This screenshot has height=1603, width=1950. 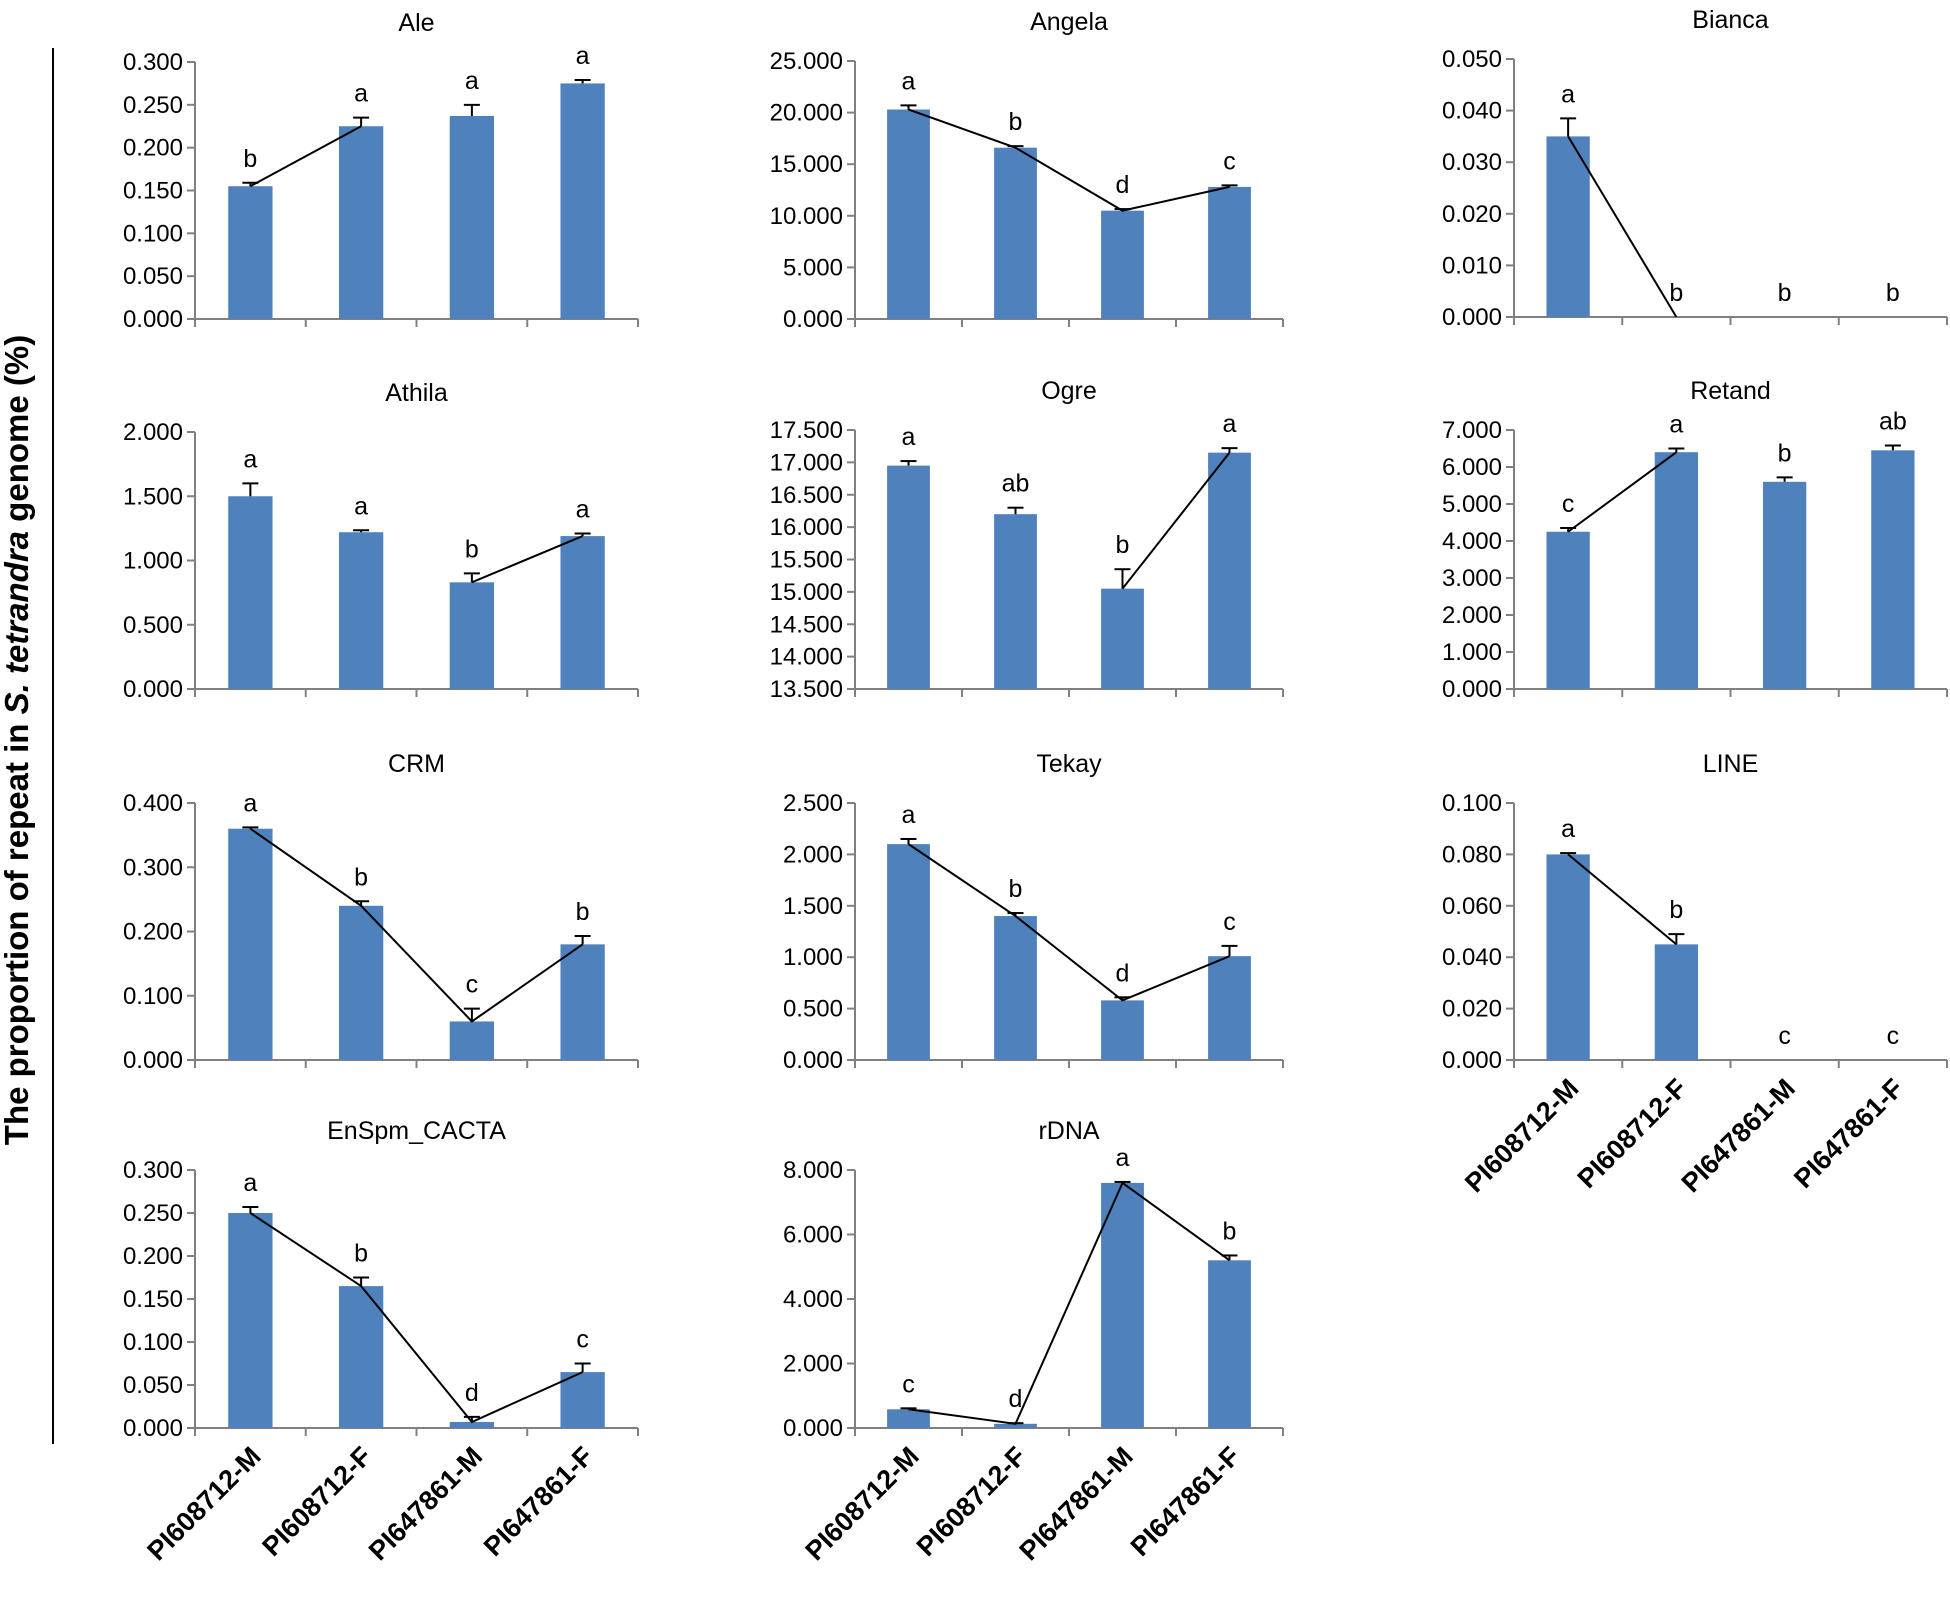 What do you see at coordinates (1893, 422) in the screenshot?
I see `significance-label: ab` at bounding box center [1893, 422].